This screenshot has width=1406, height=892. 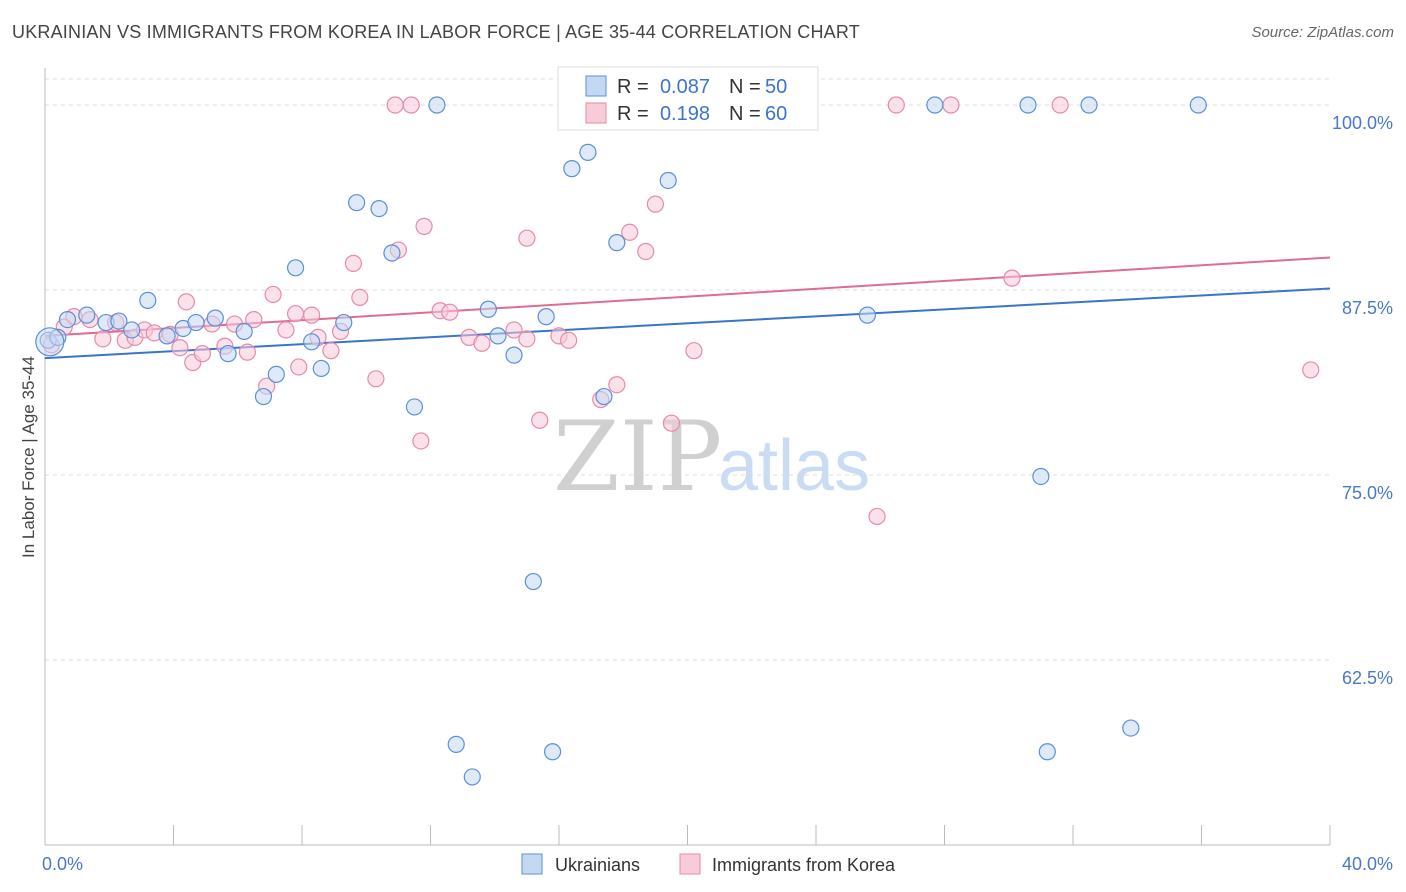 I want to click on legend-r-value: 0.198, so click(x=685, y=114).